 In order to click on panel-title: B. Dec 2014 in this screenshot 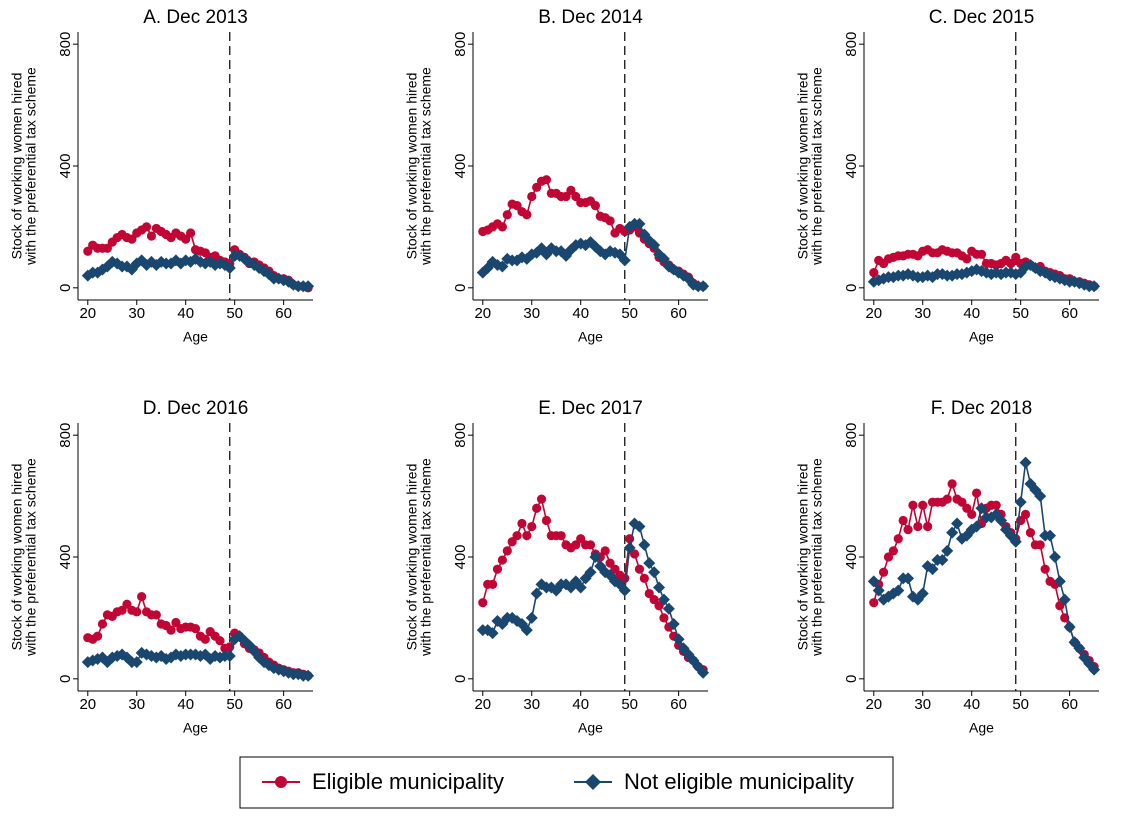, I will do `click(590, 17)`.